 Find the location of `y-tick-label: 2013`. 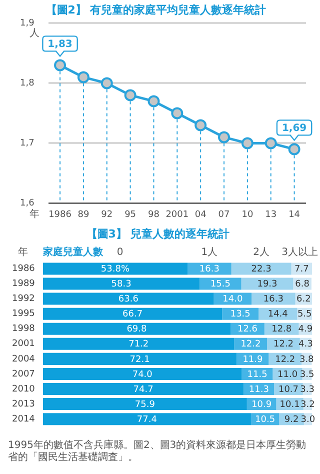

y-tick-label: 2013 is located at coordinates (23, 404).